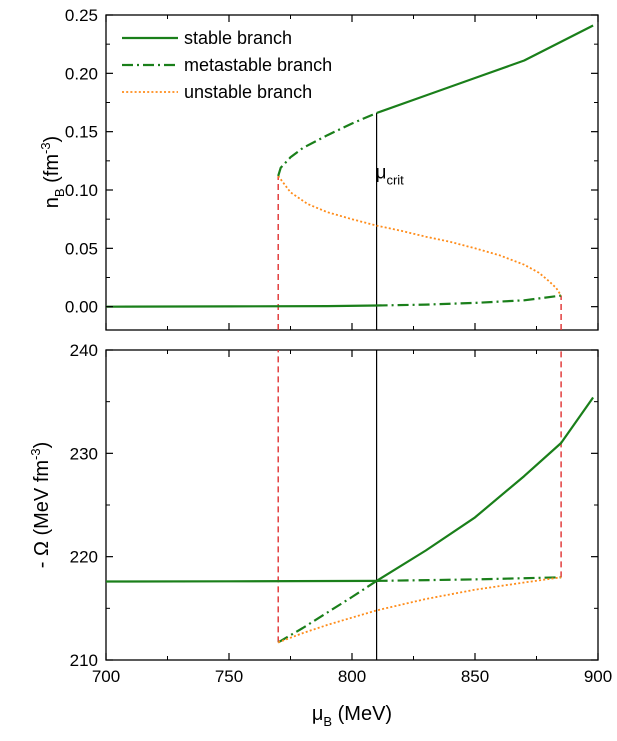 This screenshot has height=741, width=617. I want to click on x-tick-label: 750, so click(229, 676).